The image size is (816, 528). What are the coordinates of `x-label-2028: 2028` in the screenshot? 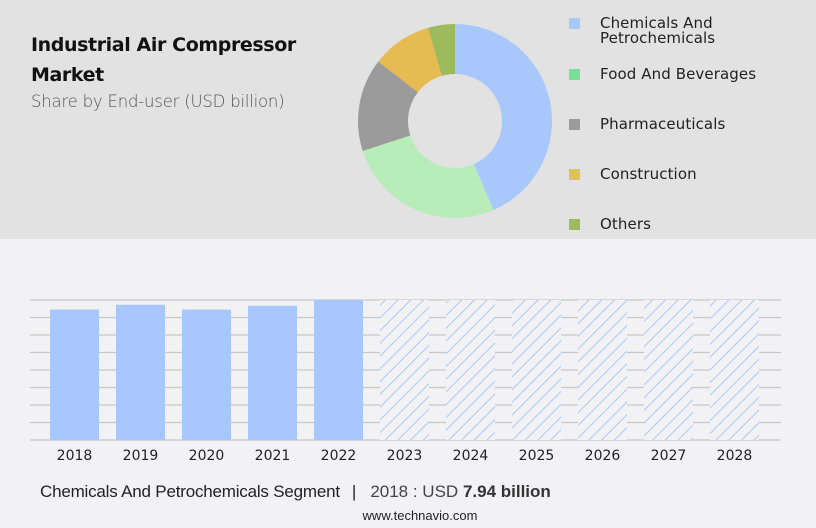 It's located at (735, 456).